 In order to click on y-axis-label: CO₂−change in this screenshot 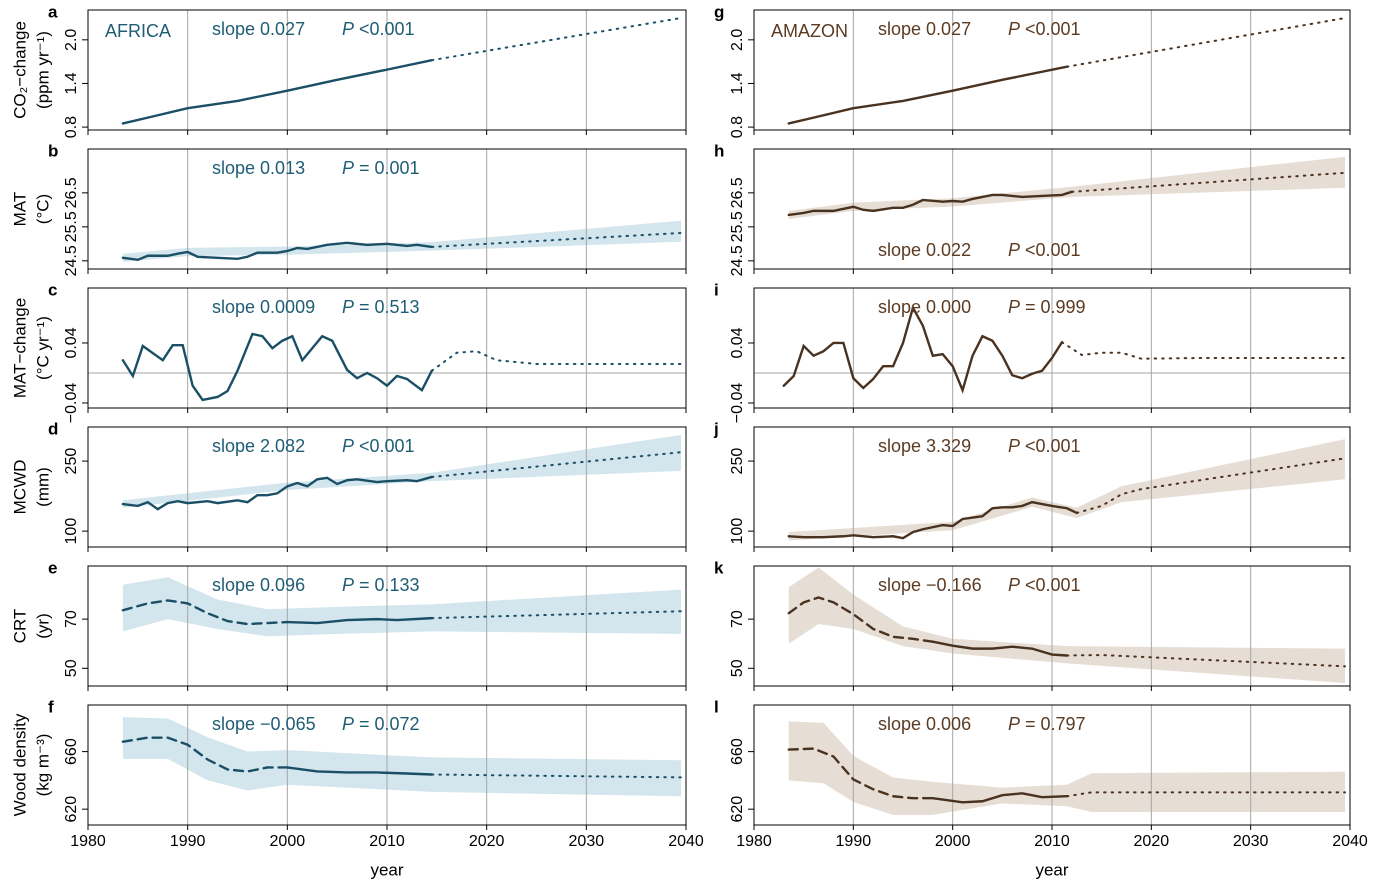, I will do `click(19, 70)`.